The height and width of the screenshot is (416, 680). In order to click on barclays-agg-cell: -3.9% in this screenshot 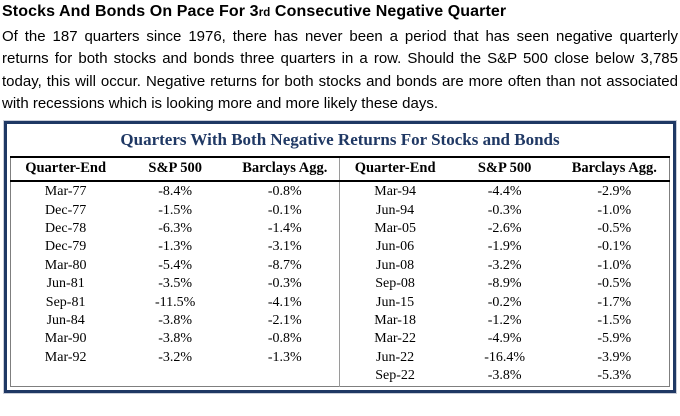, I will do `click(614, 357)`.